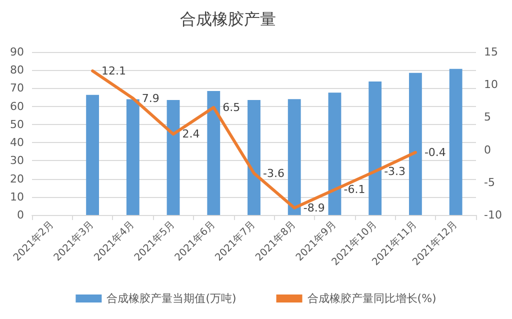 This screenshot has height=319, width=512. I want to click on legend-label: 合成橡胶产量当期值(万吨), so click(171, 298).